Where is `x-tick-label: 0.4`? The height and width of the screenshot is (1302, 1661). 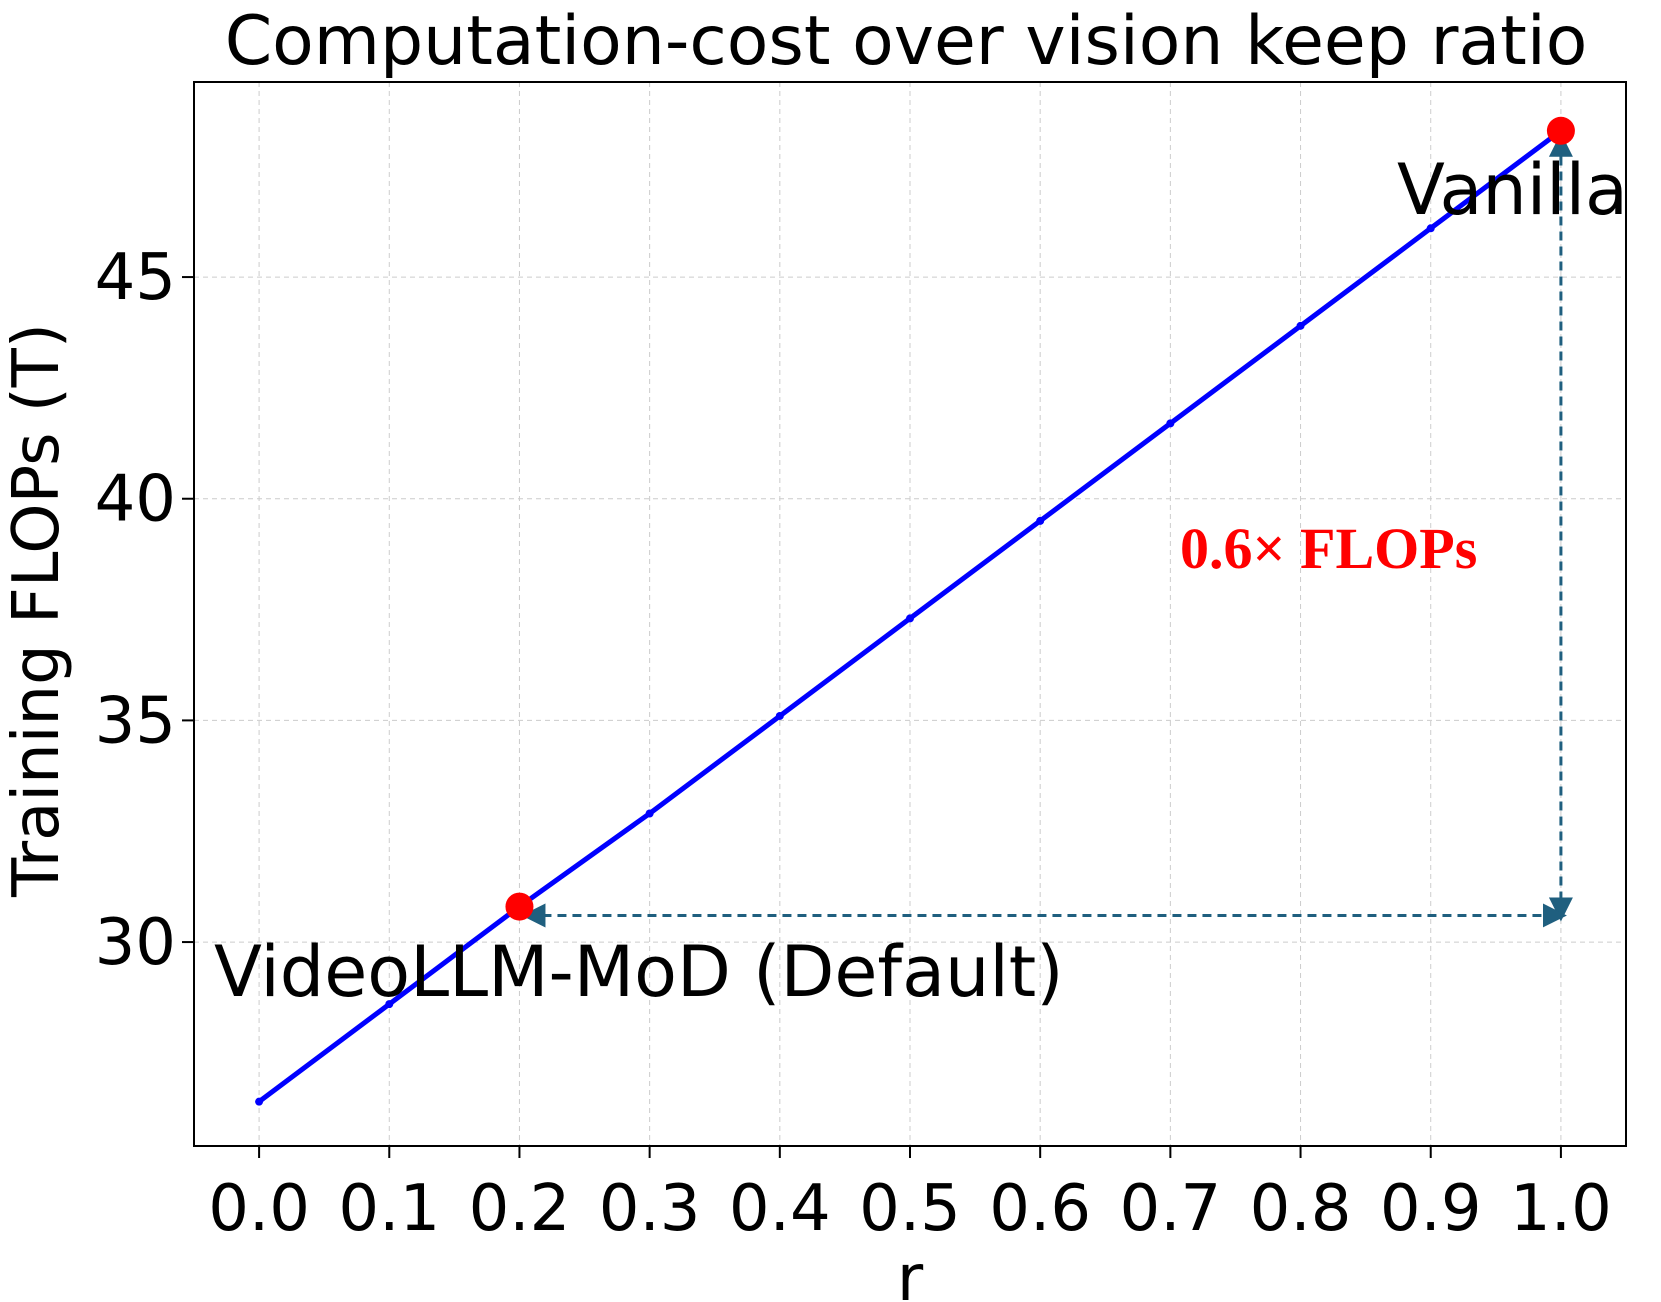
x-tick-label: 0.4 is located at coordinates (780, 1209).